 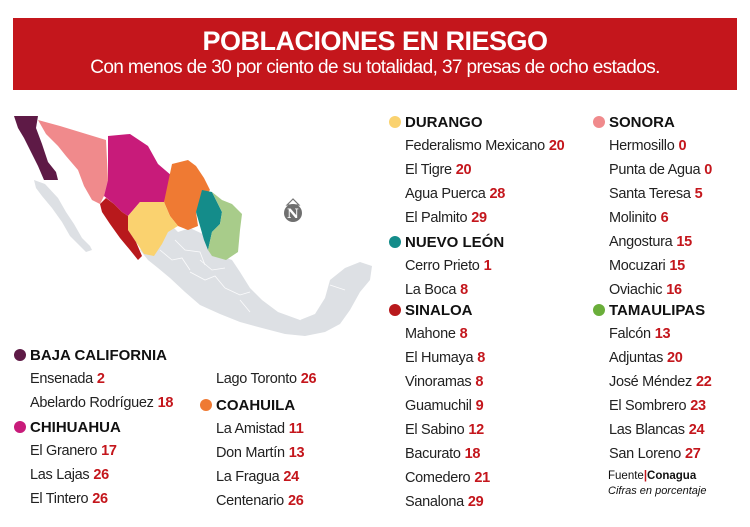 I want to click on dam-item: Adjuntas 20, so click(x=646, y=358).